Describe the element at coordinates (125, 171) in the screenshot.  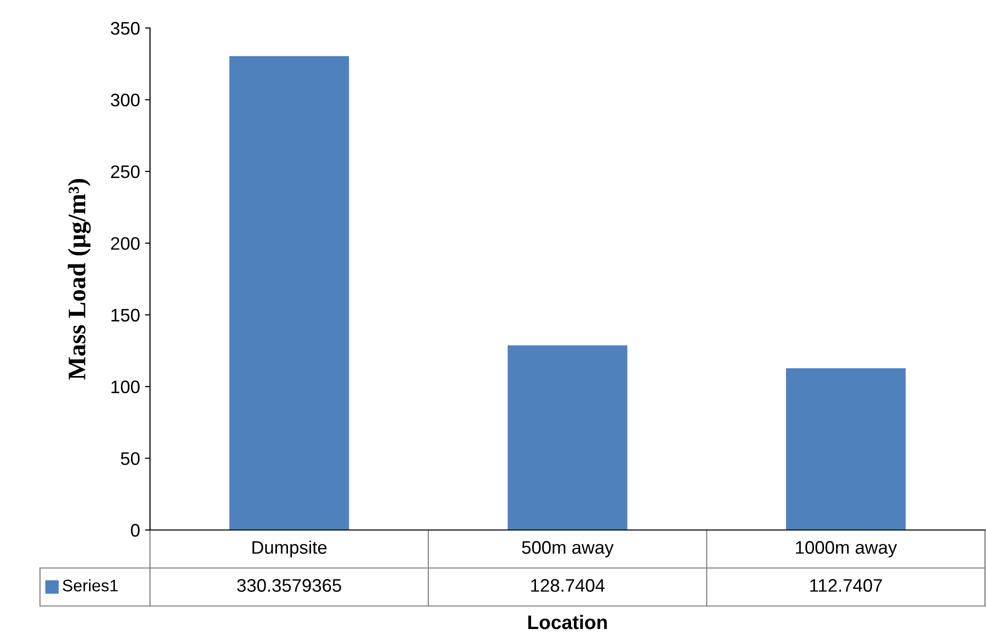
I see `y-tick-label: 250` at that location.